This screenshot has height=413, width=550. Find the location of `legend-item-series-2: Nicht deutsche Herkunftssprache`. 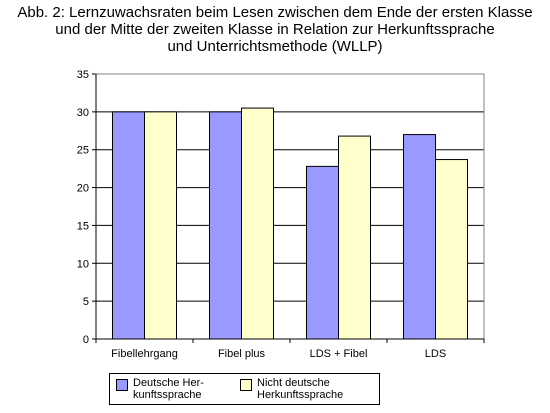

legend-item-series-2: Nicht deutsche Herkunftssprache is located at coordinates (291, 389).